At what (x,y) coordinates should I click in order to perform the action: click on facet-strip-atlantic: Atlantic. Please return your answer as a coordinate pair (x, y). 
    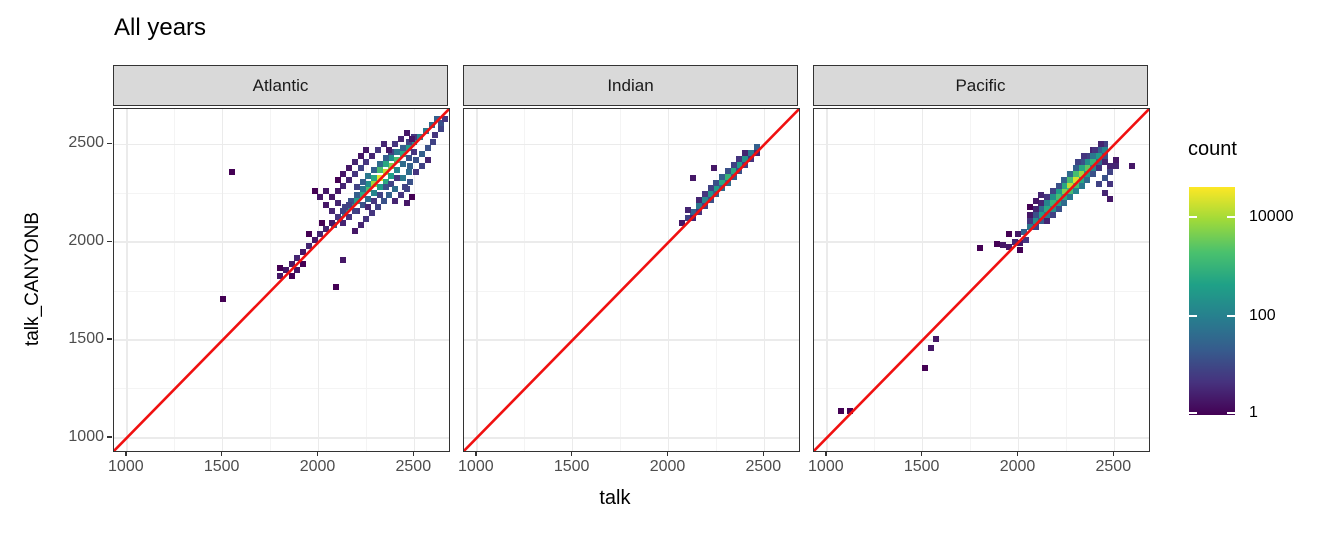
    Looking at the image, I should click on (280, 85).